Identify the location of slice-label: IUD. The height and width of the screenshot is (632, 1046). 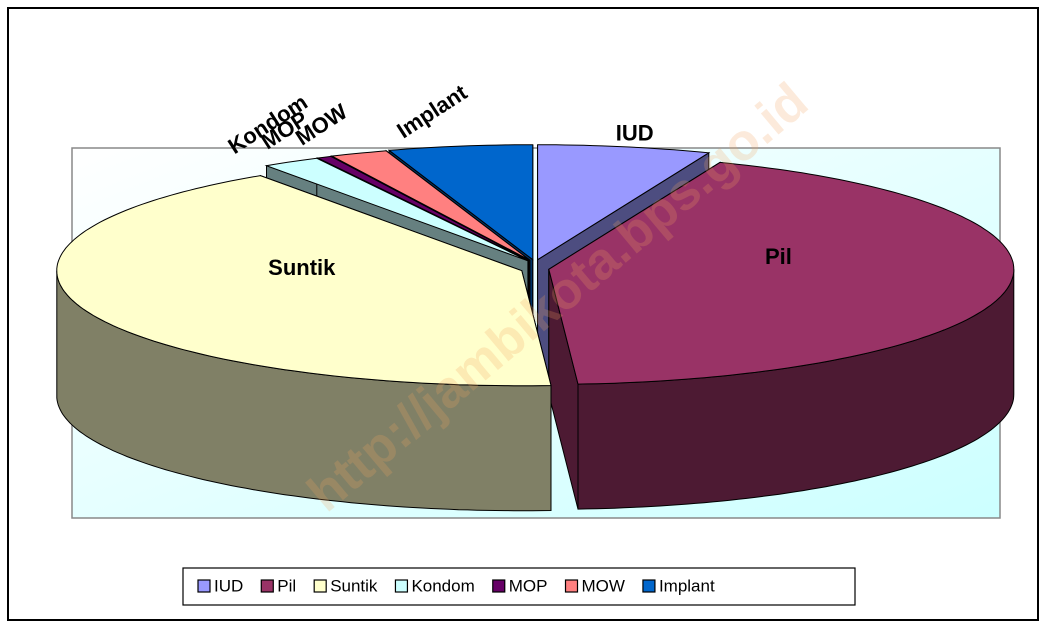
(635, 133).